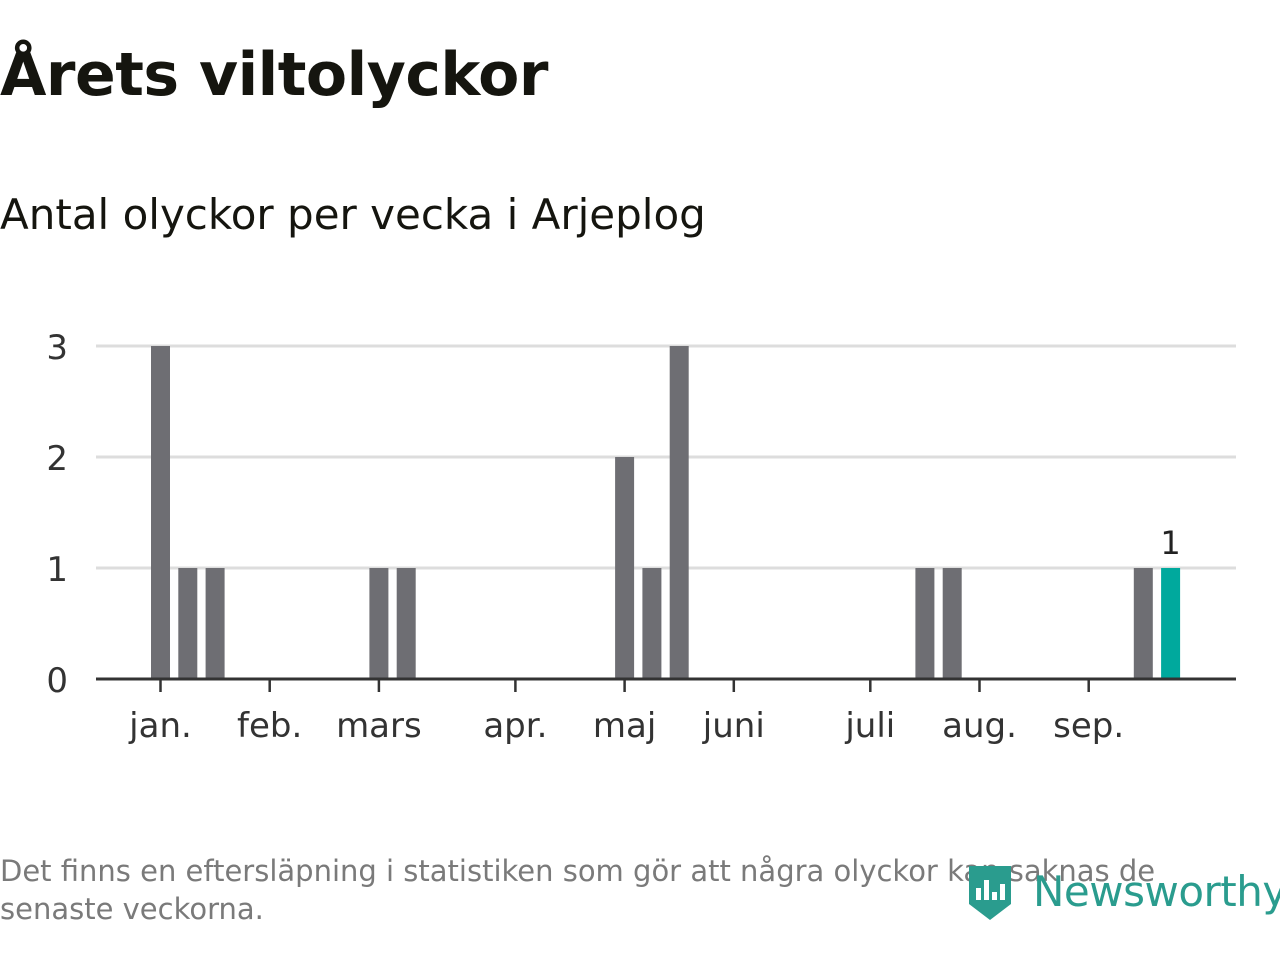  I want to click on brand-logo: Newsworthy, so click(1122, 891).